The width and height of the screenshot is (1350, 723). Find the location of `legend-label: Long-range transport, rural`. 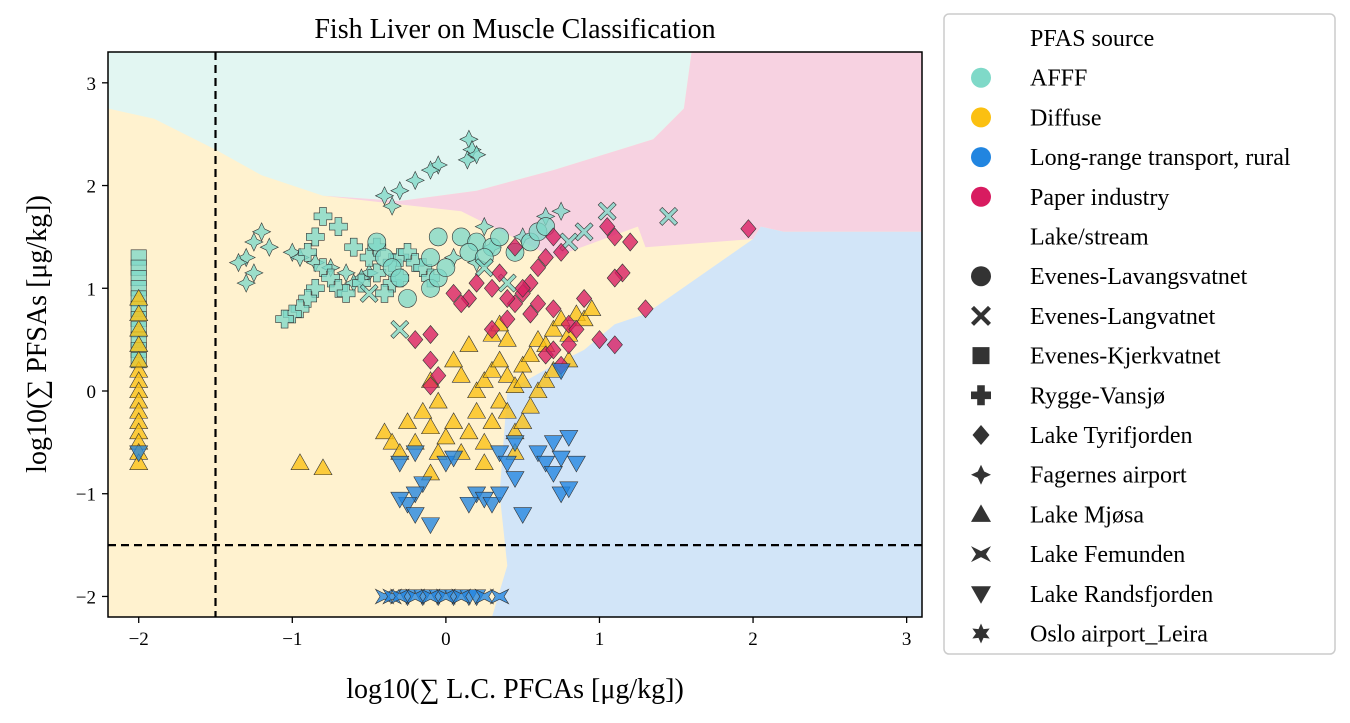

legend-label: Long-range transport, rural is located at coordinates (1160, 158).